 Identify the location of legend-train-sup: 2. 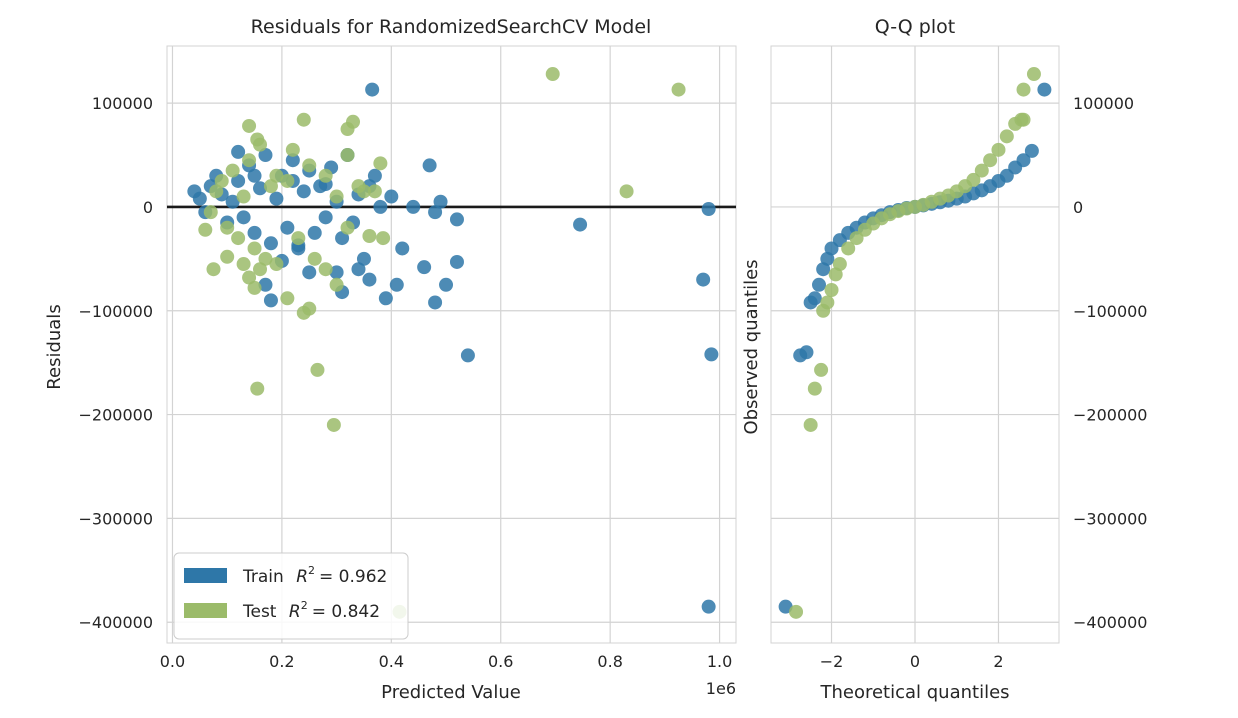
(311, 570).